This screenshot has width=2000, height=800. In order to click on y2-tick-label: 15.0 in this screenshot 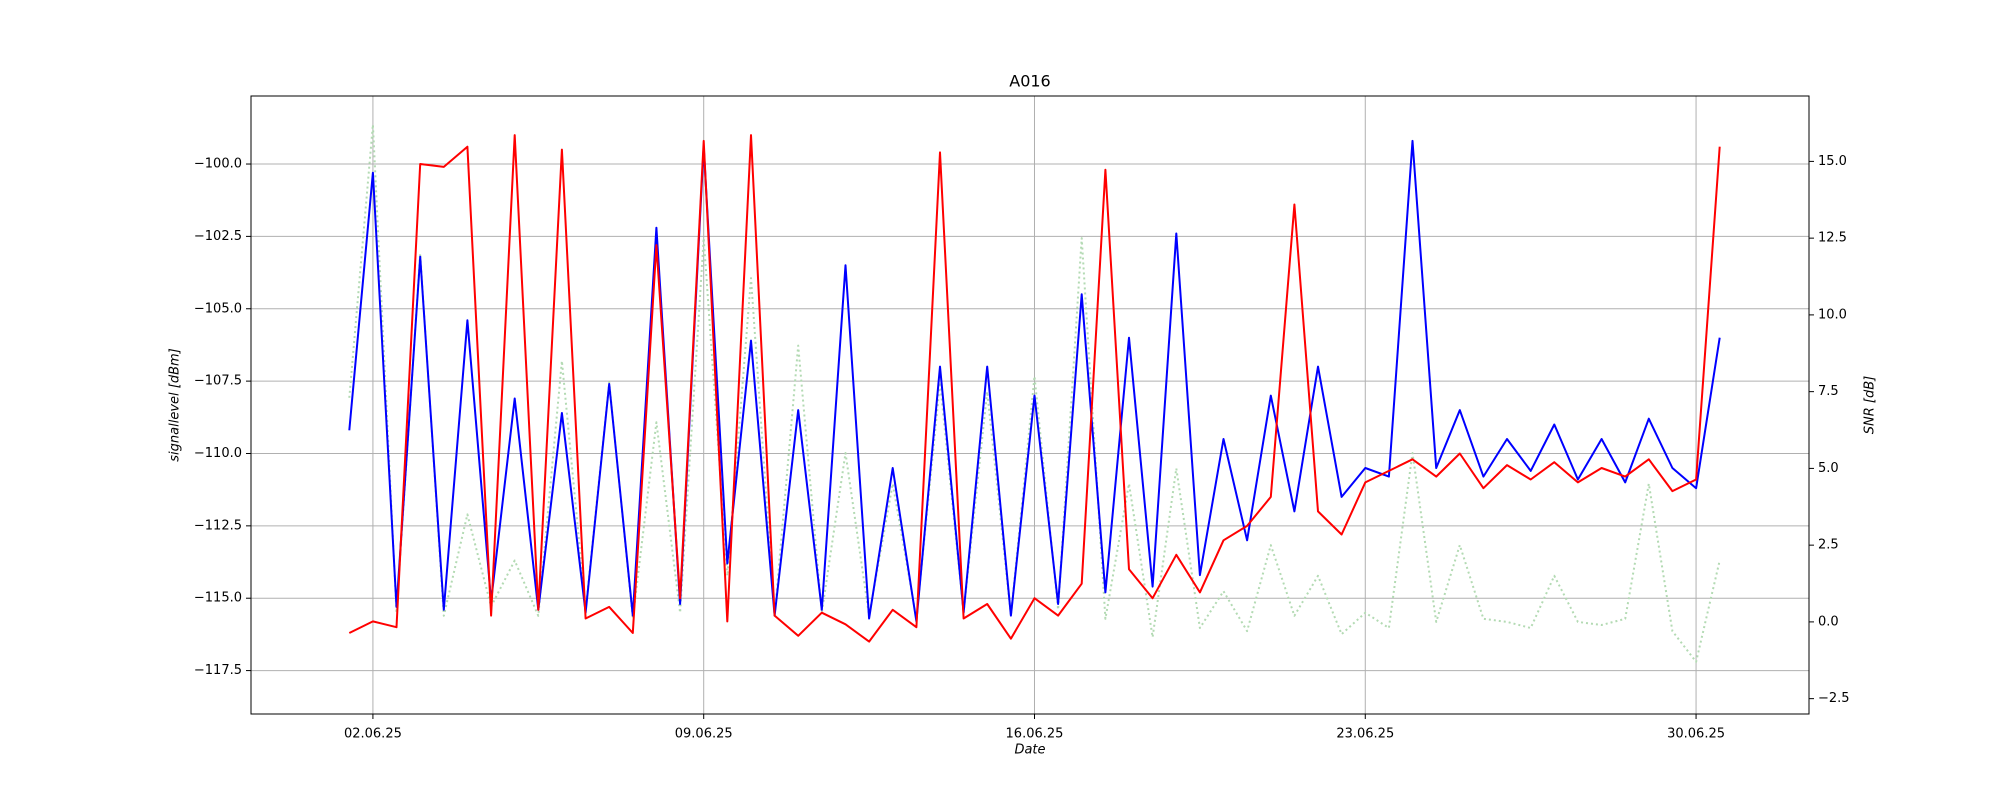, I will do `click(1832, 161)`.